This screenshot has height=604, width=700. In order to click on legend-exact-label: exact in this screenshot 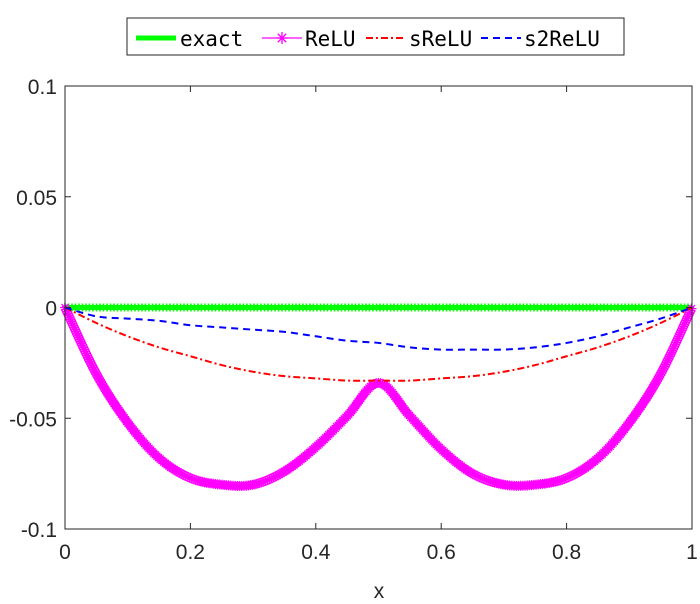, I will do `click(211, 39)`.